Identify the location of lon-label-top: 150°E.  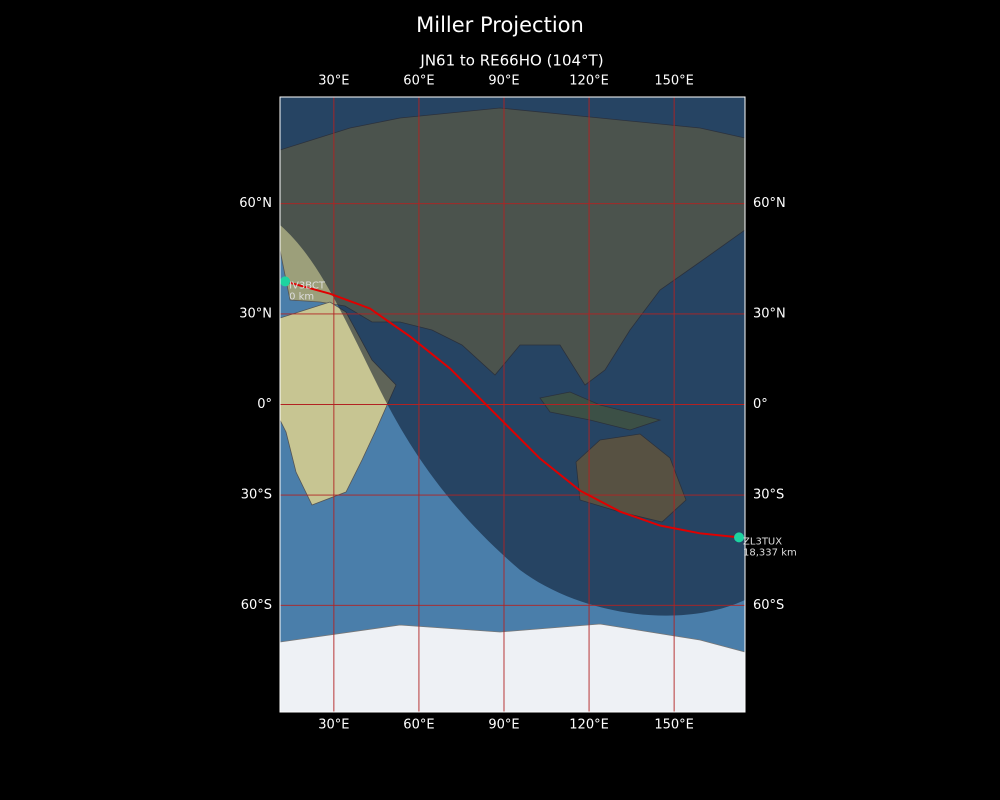
(674, 81).